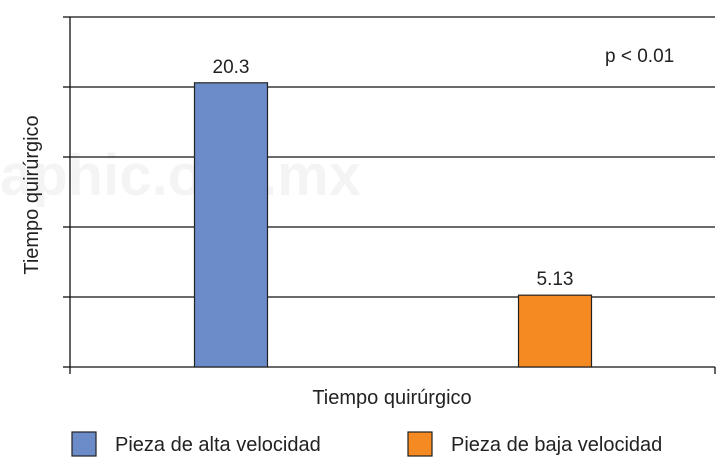 This screenshot has width=727, height=471. Describe the element at coordinates (231, 67) in the screenshot. I see `data-label: 20.3` at that location.